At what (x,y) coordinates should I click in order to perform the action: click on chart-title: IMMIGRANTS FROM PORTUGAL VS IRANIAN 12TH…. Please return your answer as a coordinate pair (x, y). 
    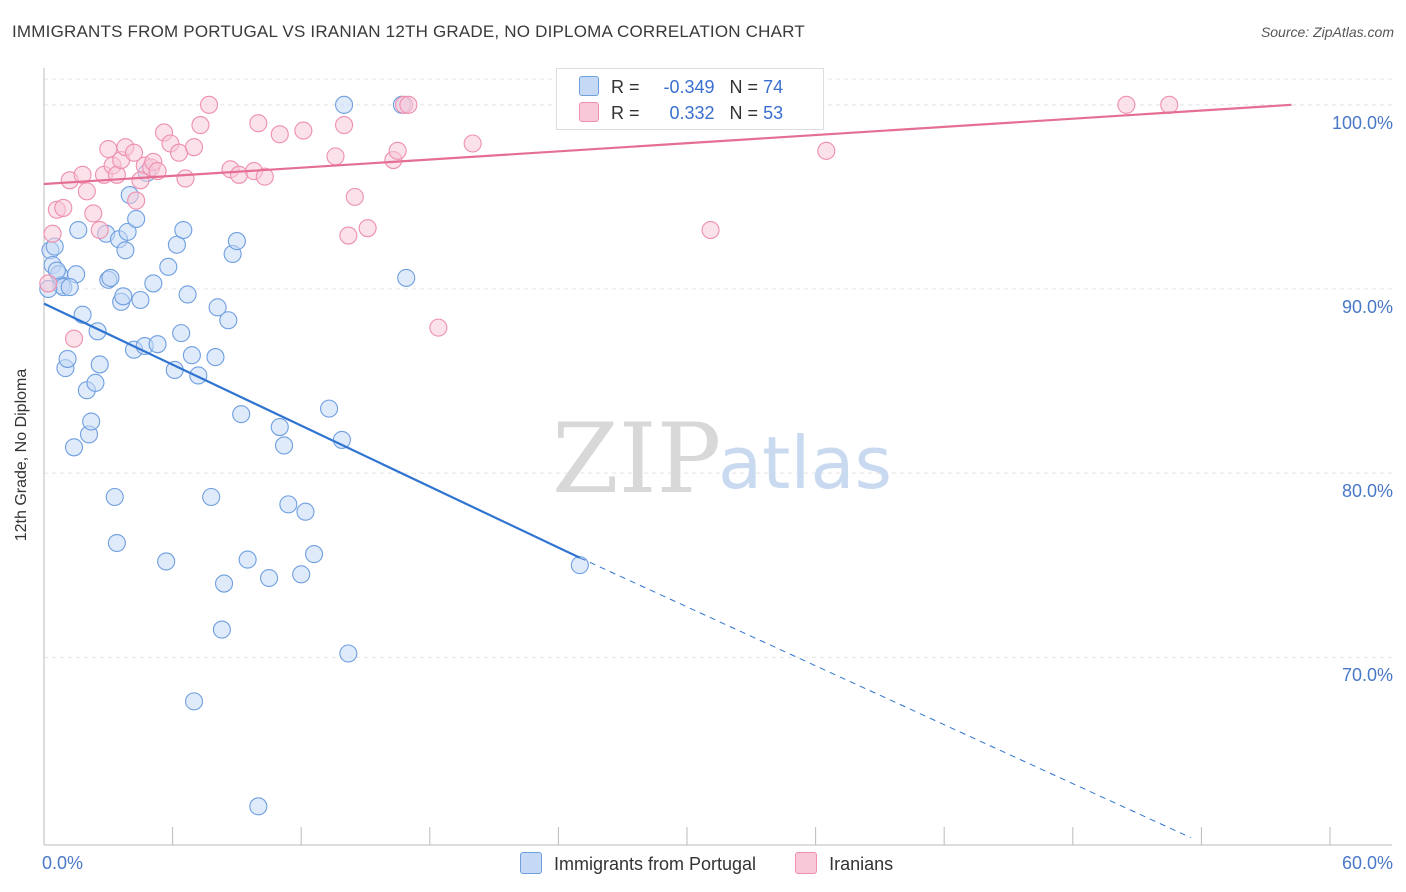
    Looking at the image, I should click on (408, 31).